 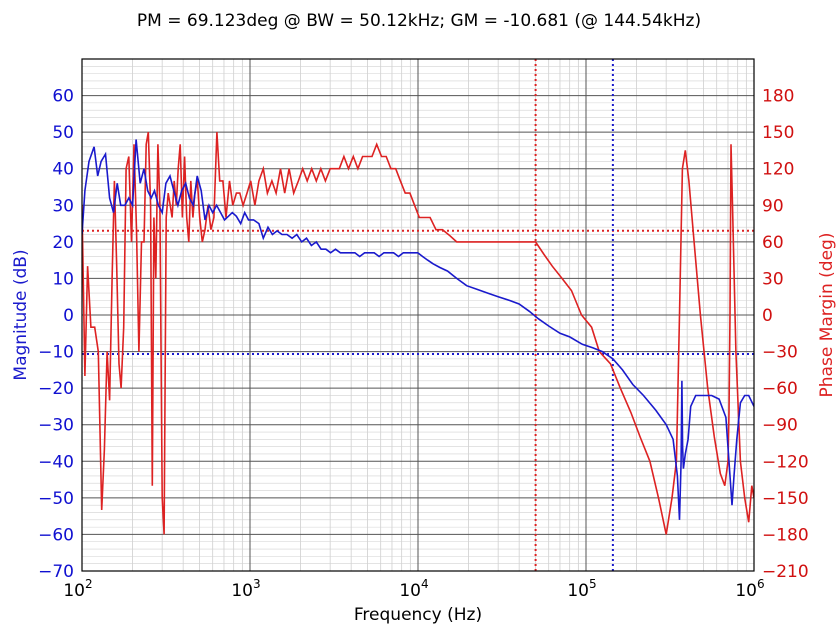 I want to click on y-left-tick-label: 10, so click(x=63, y=279).